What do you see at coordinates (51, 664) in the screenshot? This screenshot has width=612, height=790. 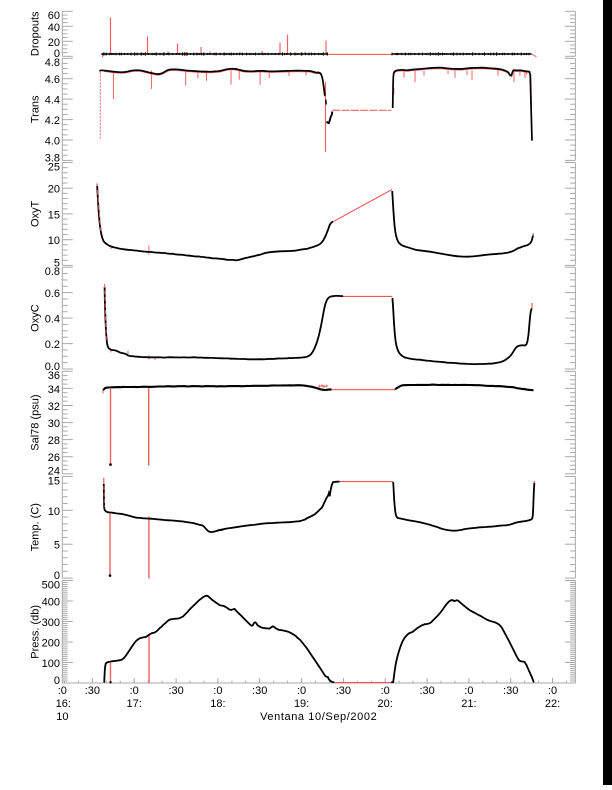 I see `svg-text: 100` at bounding box center [51, 664].